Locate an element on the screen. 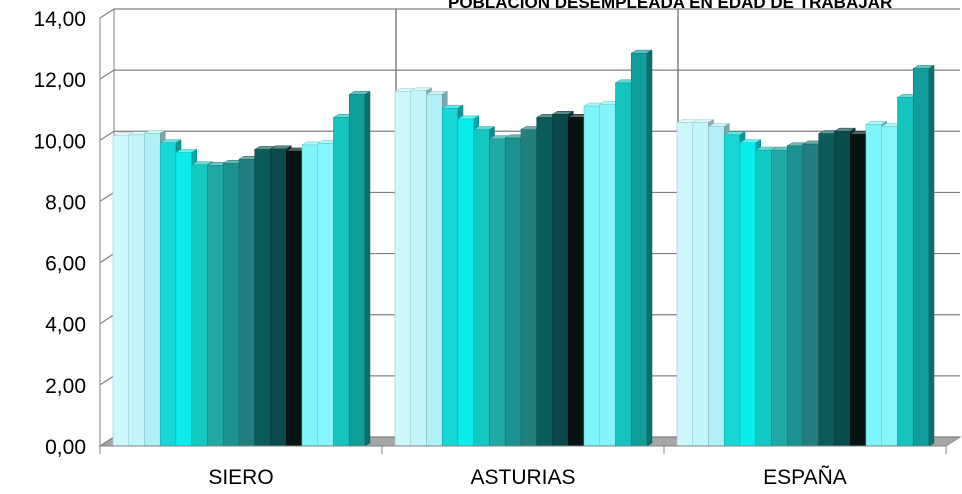 This screenshot has height=494, width=962. y-tick-label: 8,00 is located at coordinates (65, 202).